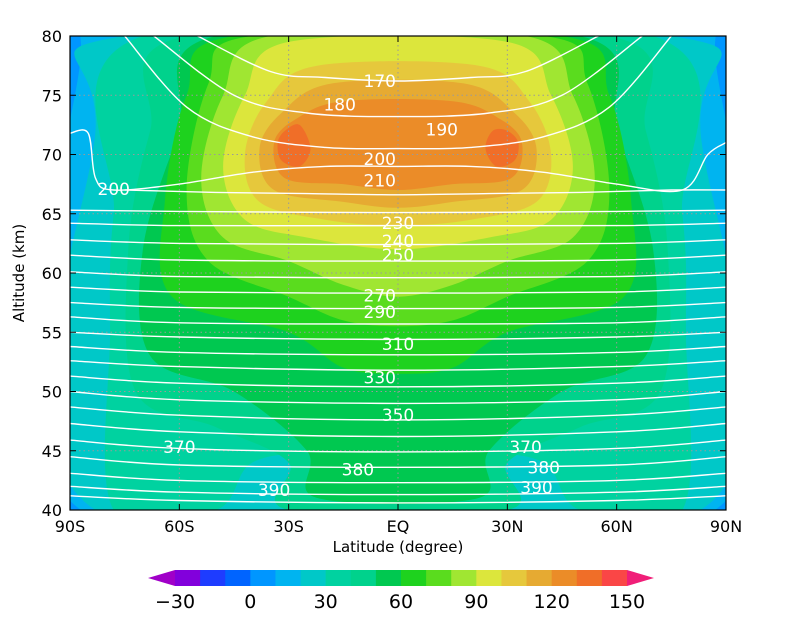  Describe the element at coordinates (179, 526) in the screenshot. I see `x-tick-label: 60S` at that location.